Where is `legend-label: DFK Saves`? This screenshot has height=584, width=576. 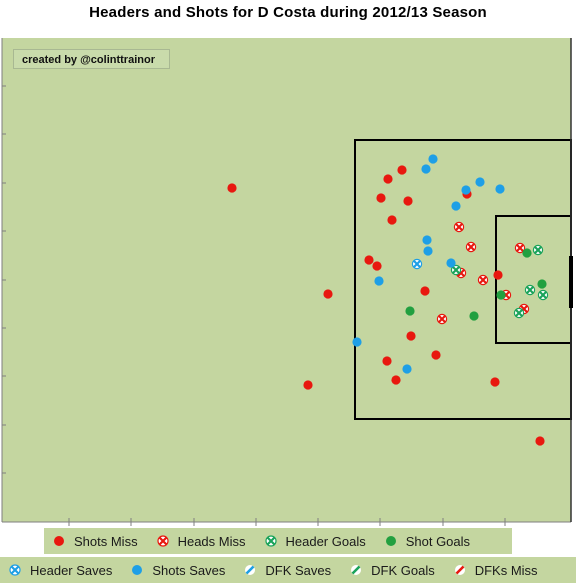
legend-label: DFK Saves is located at coordinates (298, 570).